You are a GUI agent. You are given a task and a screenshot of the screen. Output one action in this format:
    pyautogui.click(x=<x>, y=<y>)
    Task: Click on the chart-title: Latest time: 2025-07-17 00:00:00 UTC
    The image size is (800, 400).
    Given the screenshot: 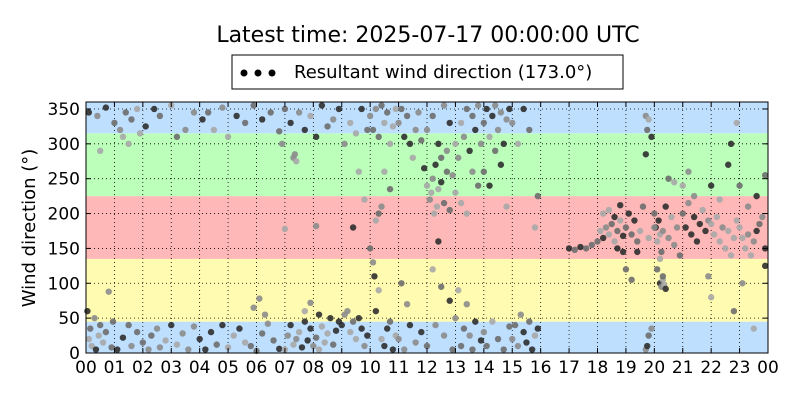 What is the action you would take?
    pyautogui.click(x=427, y=35)
    